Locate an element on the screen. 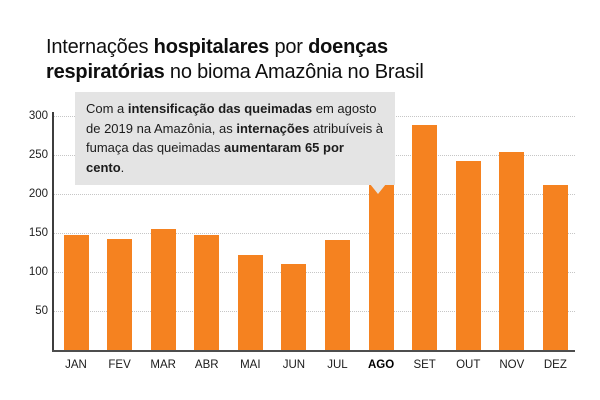 The image size is (600, 400). bar-jul is located at coordinates (337, 295).